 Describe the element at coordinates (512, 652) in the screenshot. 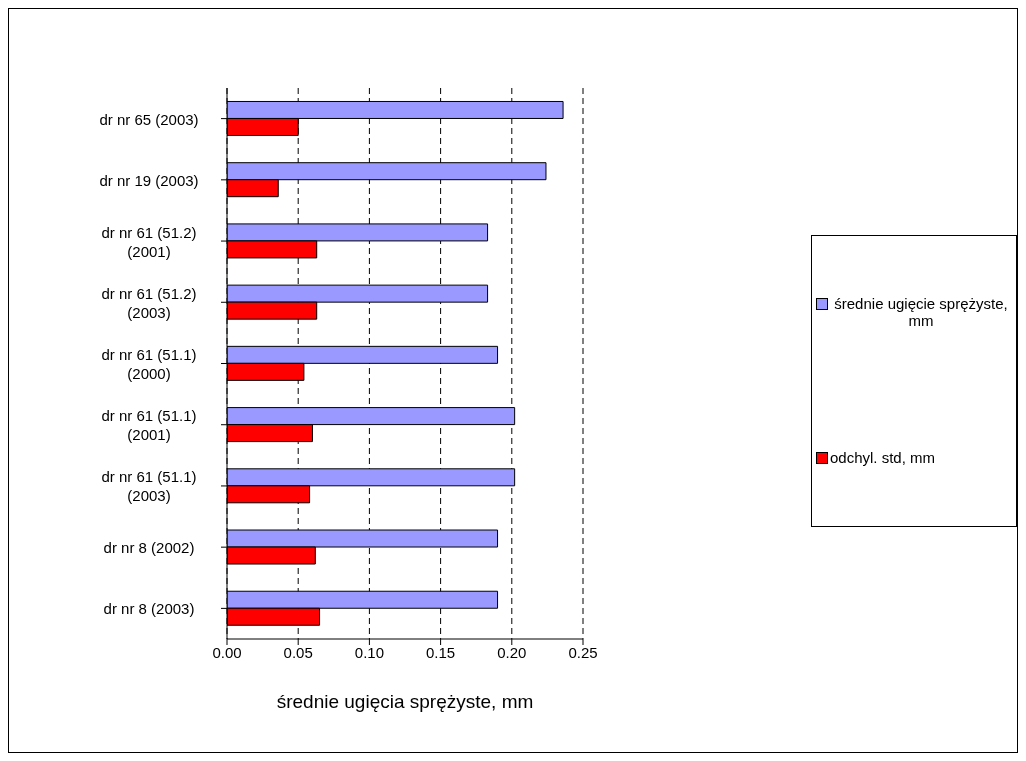

I see `x-tick-label: 0.20` at that location.